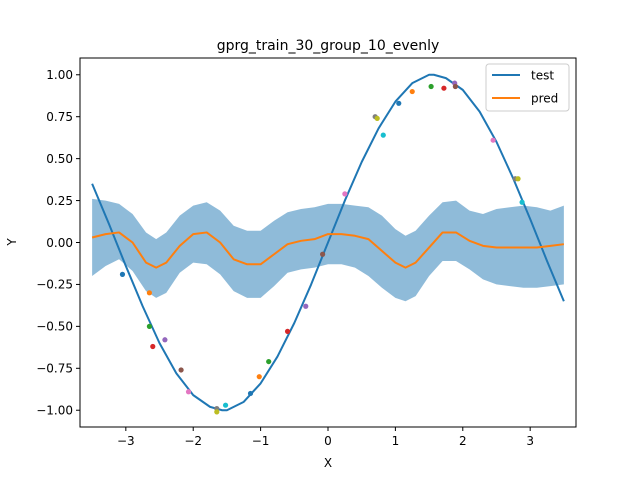 The width and height of the screenshot is (640, 484). I want to click on x-tick-label: −2, so click(193, 441).